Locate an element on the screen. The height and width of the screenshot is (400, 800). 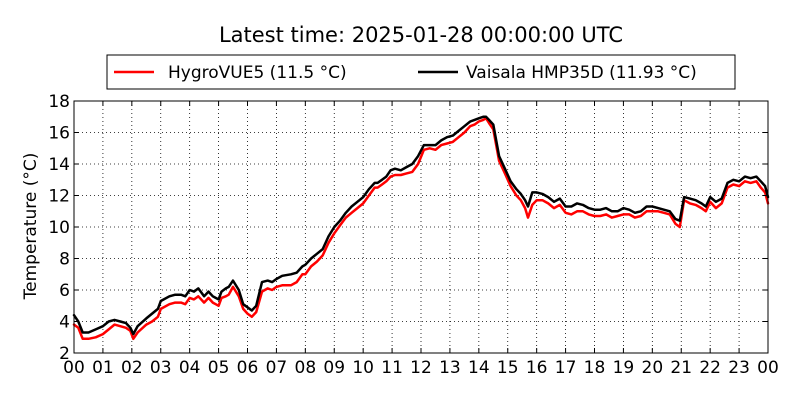
x-tick-label: 01 is located at coordinates (103, 368).